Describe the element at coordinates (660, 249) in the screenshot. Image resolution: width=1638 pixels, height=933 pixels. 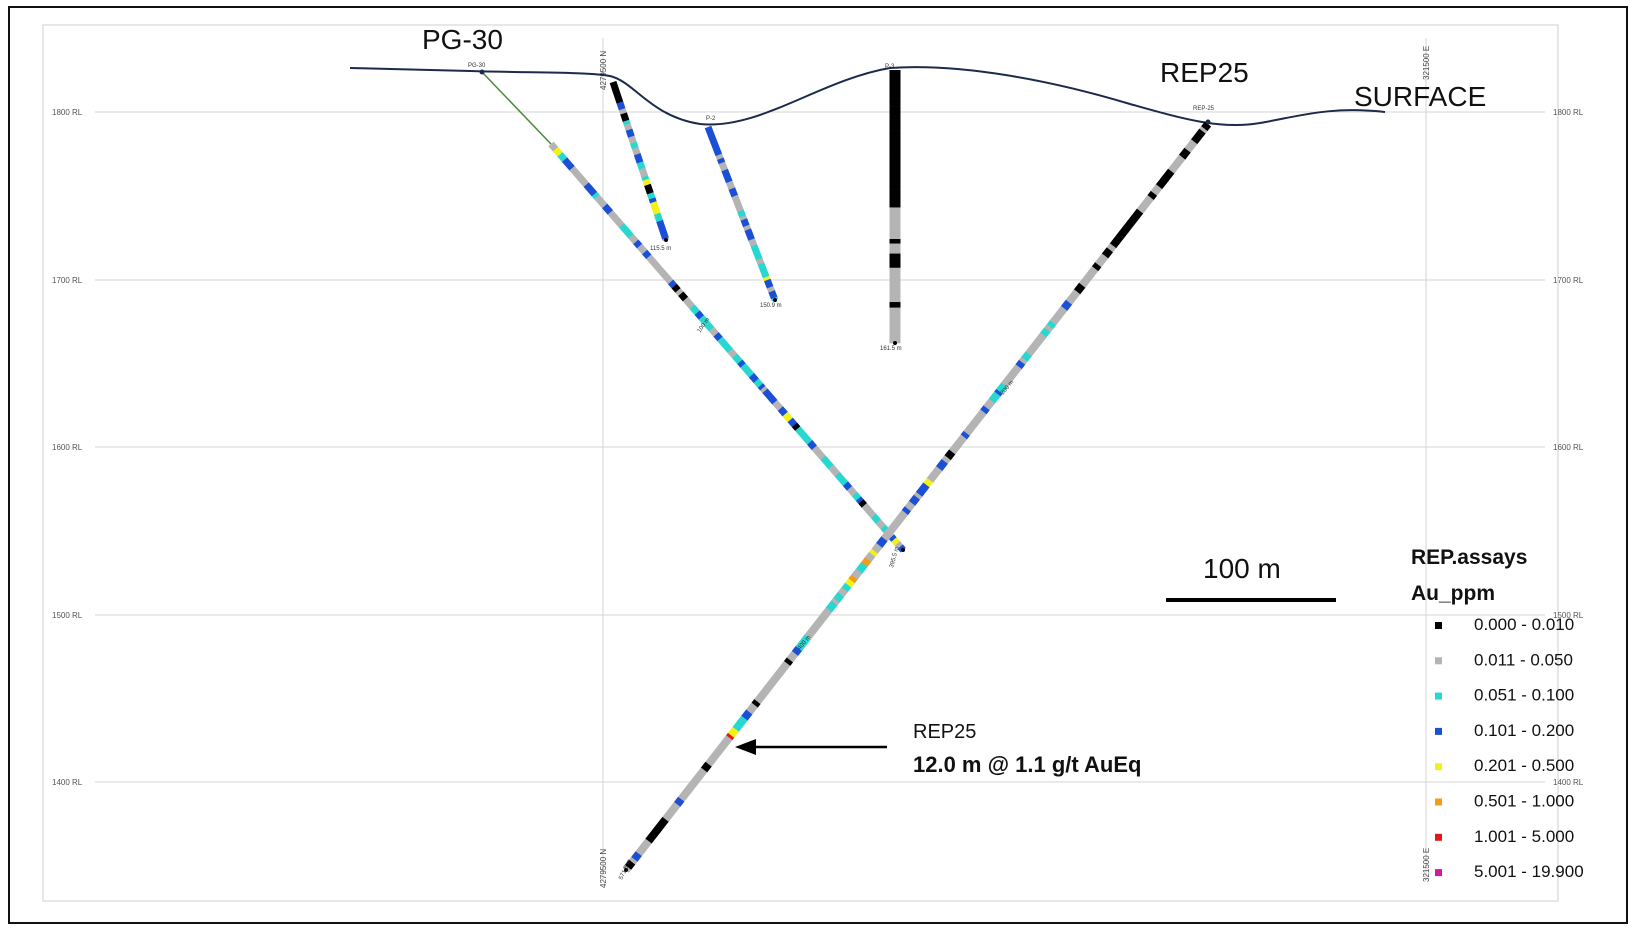
I see `p2-eoh-label: 115.5 m` at that location.